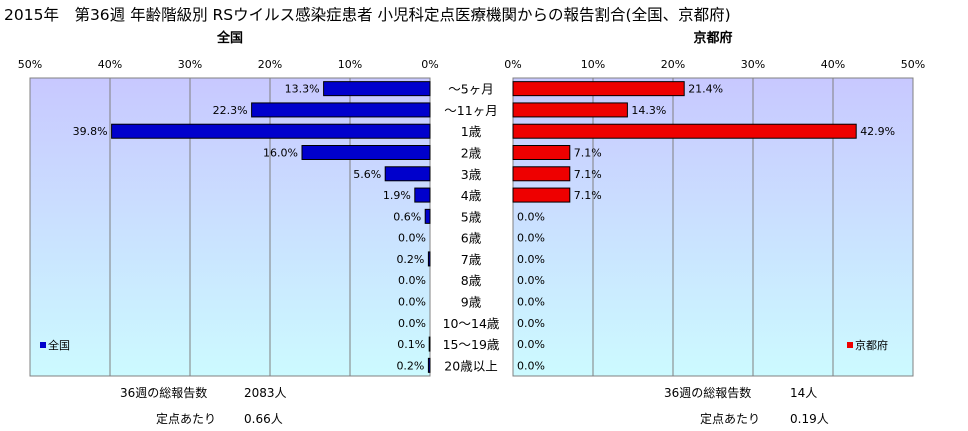 The width and height of the screenshot is (968, 431). What do you see at coordinates (429, 64) in the screenshot?
I see `national-tick-label: 0%` at bounding box center [429, 64].